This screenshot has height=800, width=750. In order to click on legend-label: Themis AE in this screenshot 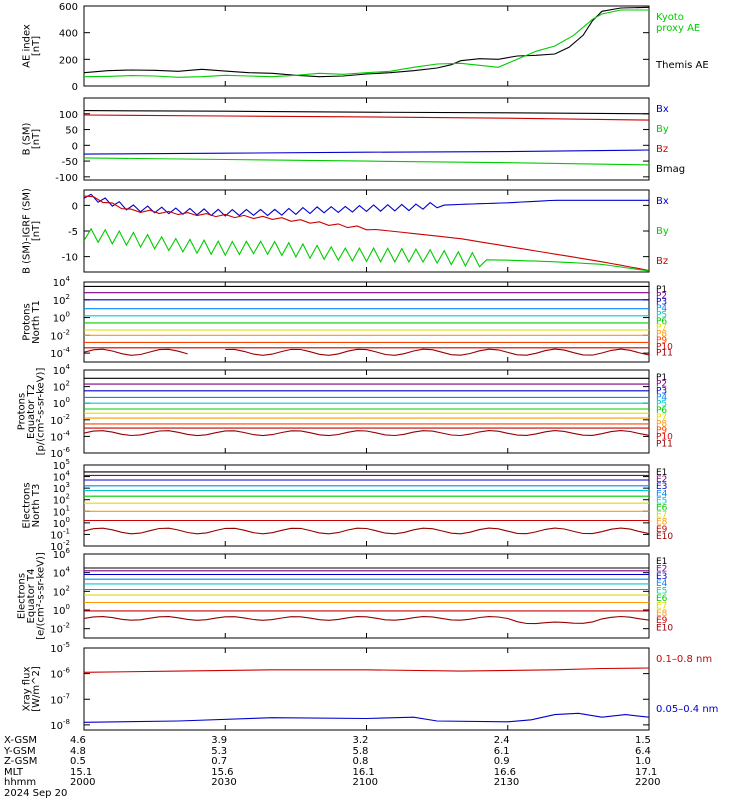, I will do `click(682, 65)`.